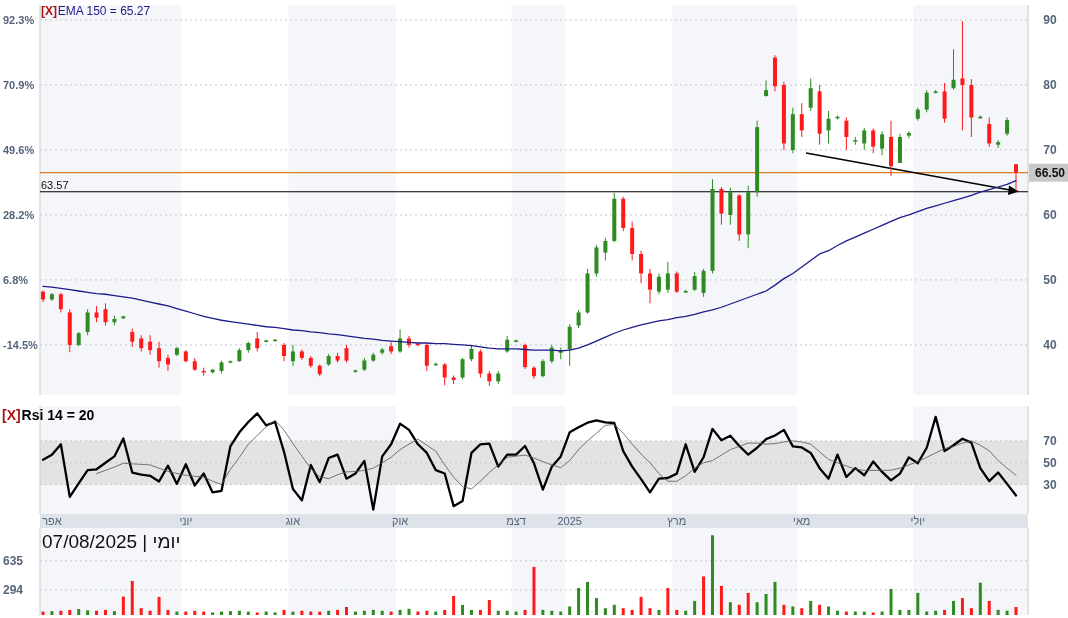  I want to click on x-tick-label: יולי, so click(918, 521).